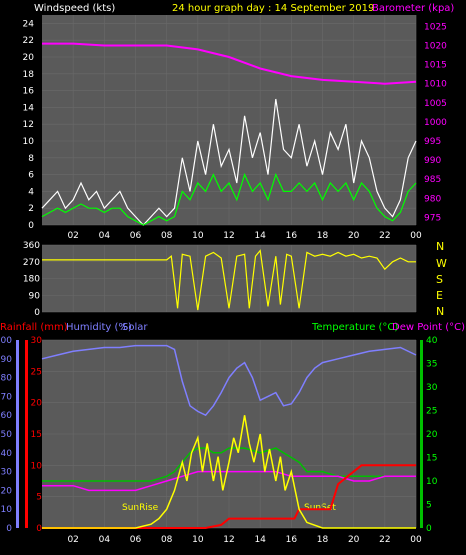 The image size is (466, 555). I want to click on barometer-label: Barometer (kpa), so click(413, 8).